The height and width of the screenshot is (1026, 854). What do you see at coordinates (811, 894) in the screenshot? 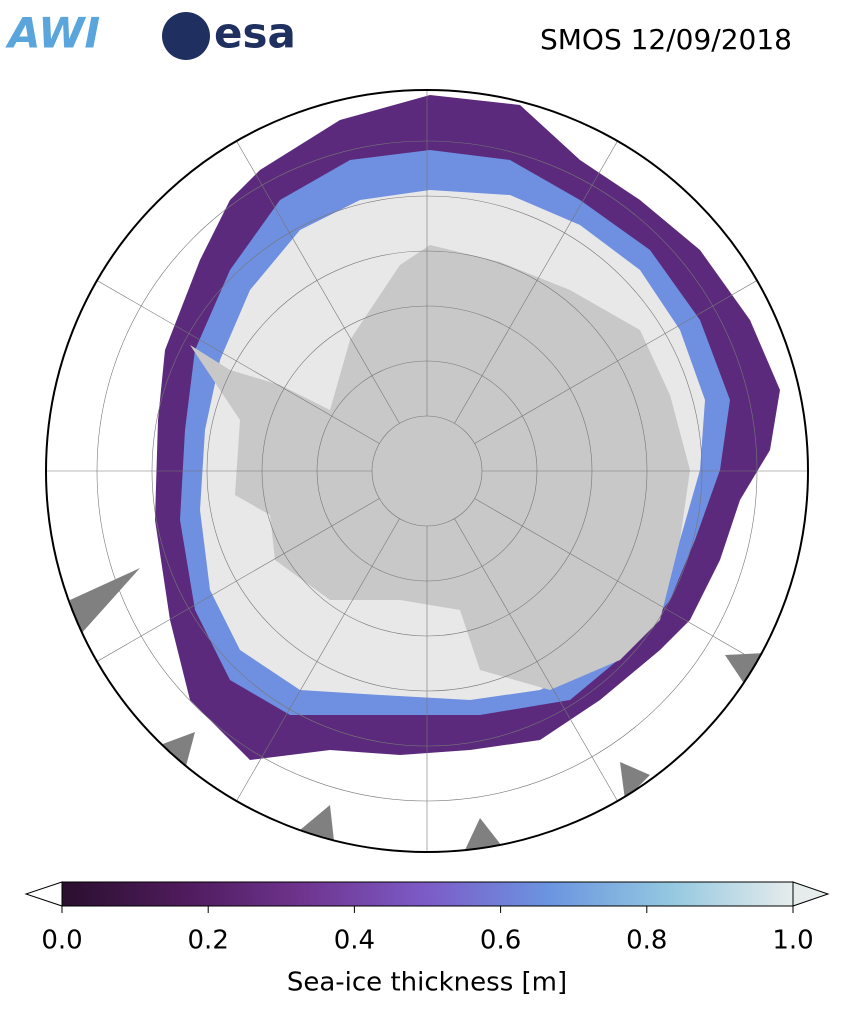
I see `over-extension` at bounding box center [811, 894].